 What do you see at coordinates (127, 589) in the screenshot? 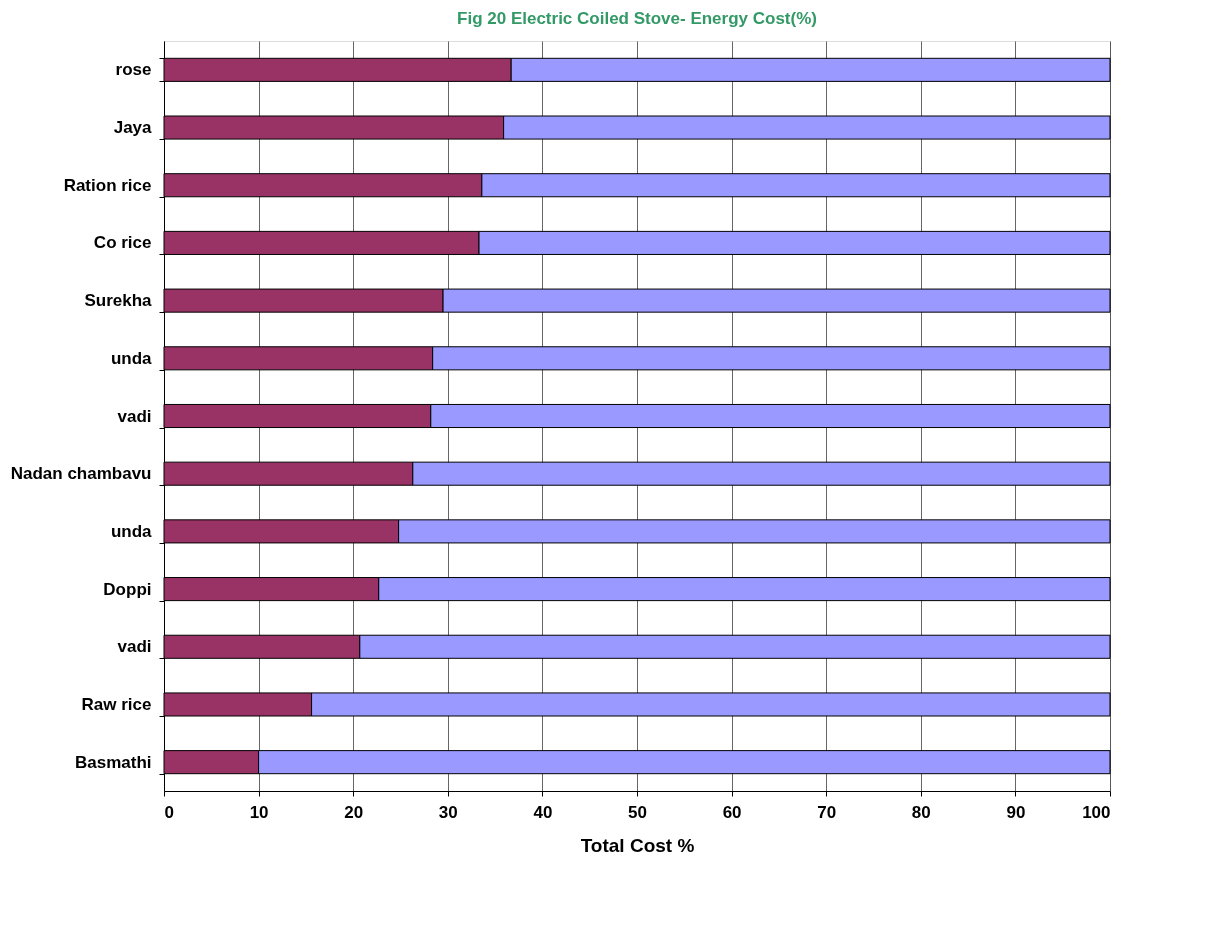
I see `y-tick-label: Doppi` at bounding box center [127, 589].